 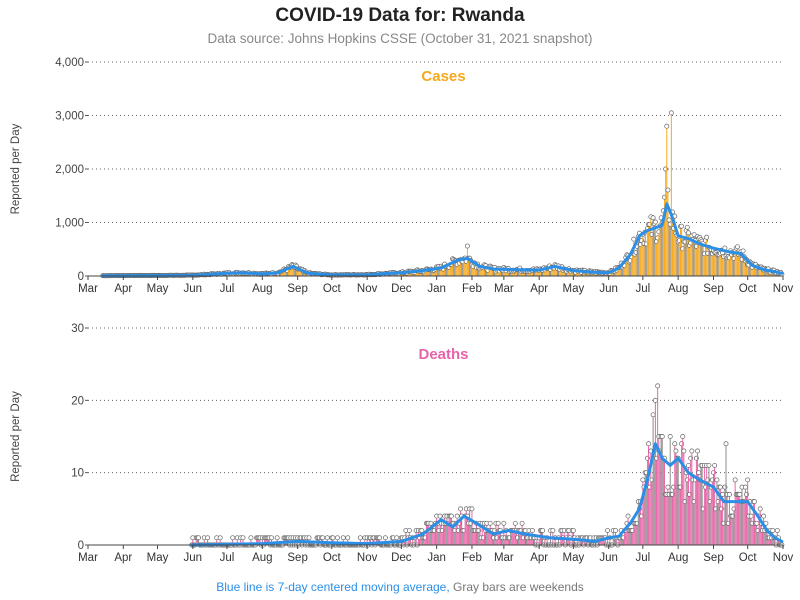 I want to click on x-tick-label: Sep, so click(x=297, y=289).